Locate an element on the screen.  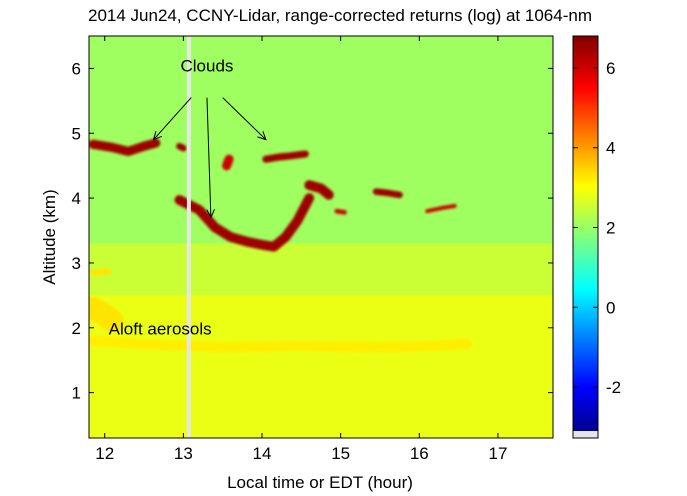
annotation-clouds: Clouds is located at coordinates (207, 66).